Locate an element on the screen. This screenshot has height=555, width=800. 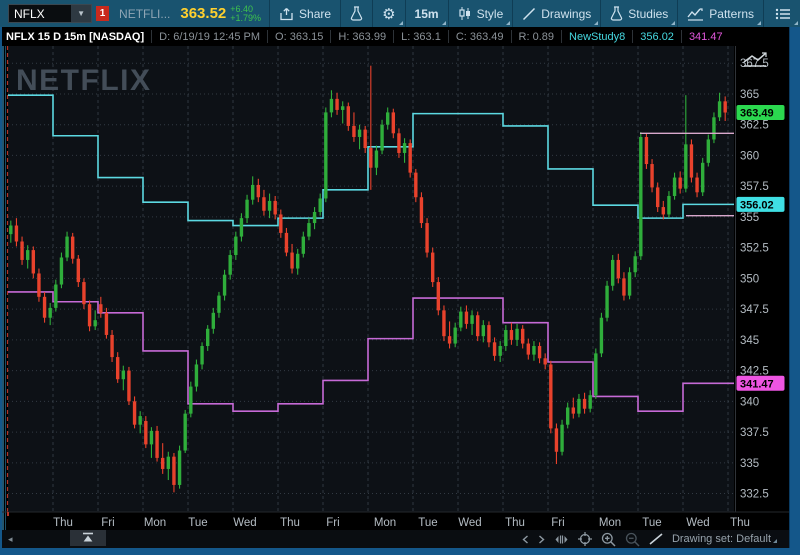
study-lower-value: 341.47 is located at coordinates (705, 36).